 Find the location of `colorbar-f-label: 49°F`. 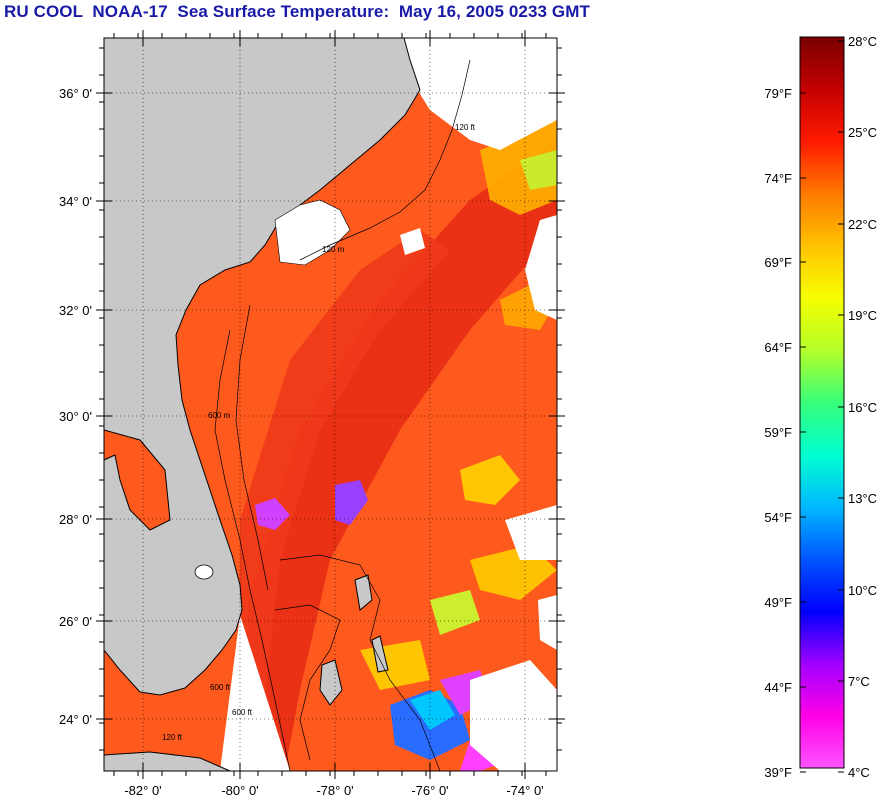

colorbar-f-label: 49°F is located at coordinates (778, 602).